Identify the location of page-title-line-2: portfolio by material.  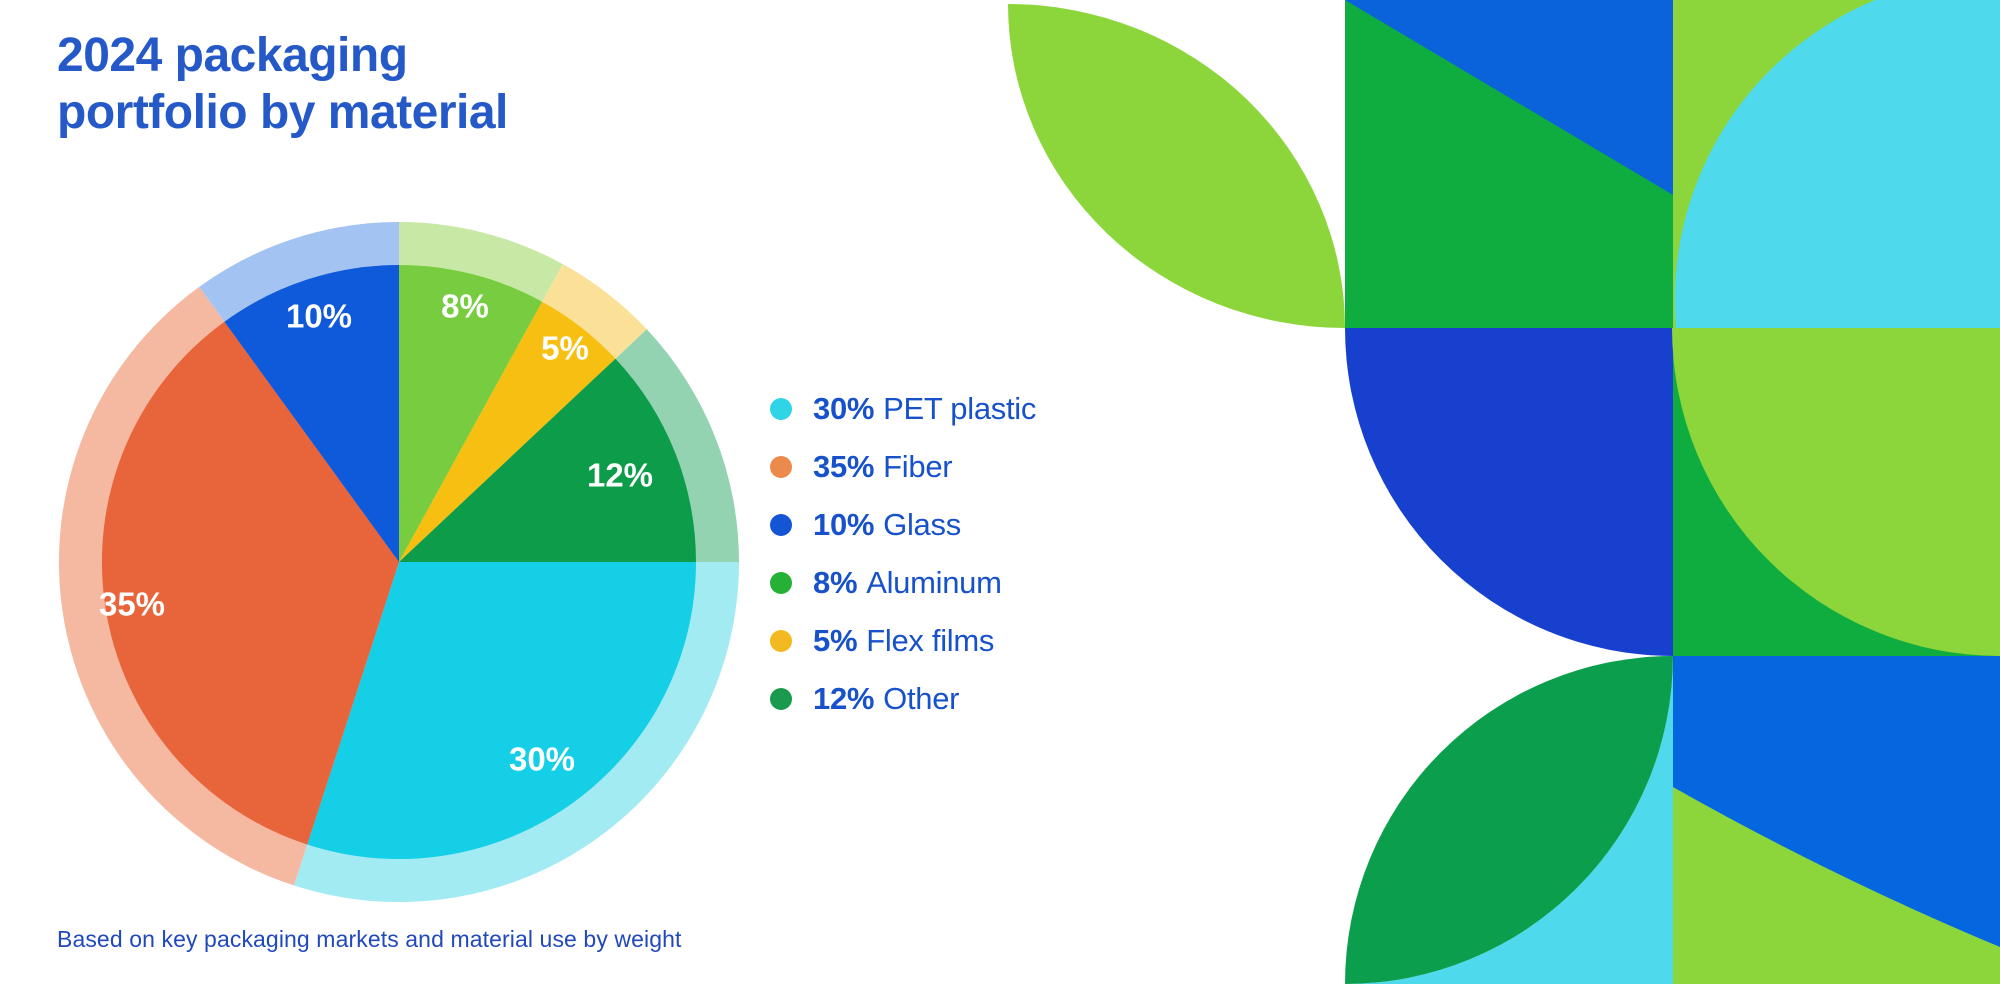
(282, 112).